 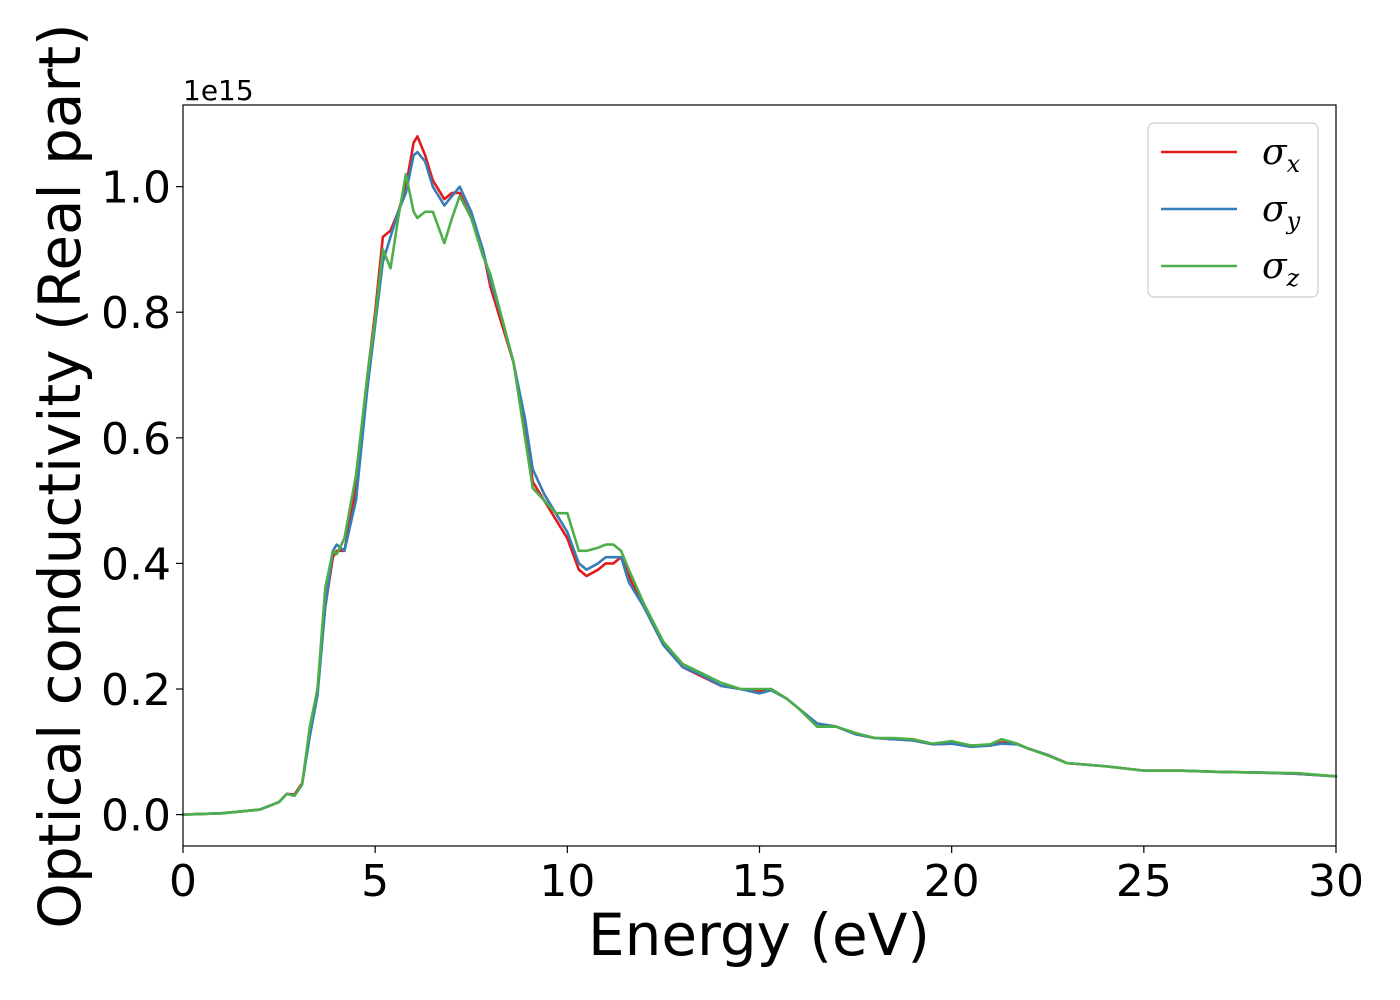 What do you see at coordinates (218, 90) in the screenshot?
I see `y-offset-label: 1e15` at bounding box center [218, 90].